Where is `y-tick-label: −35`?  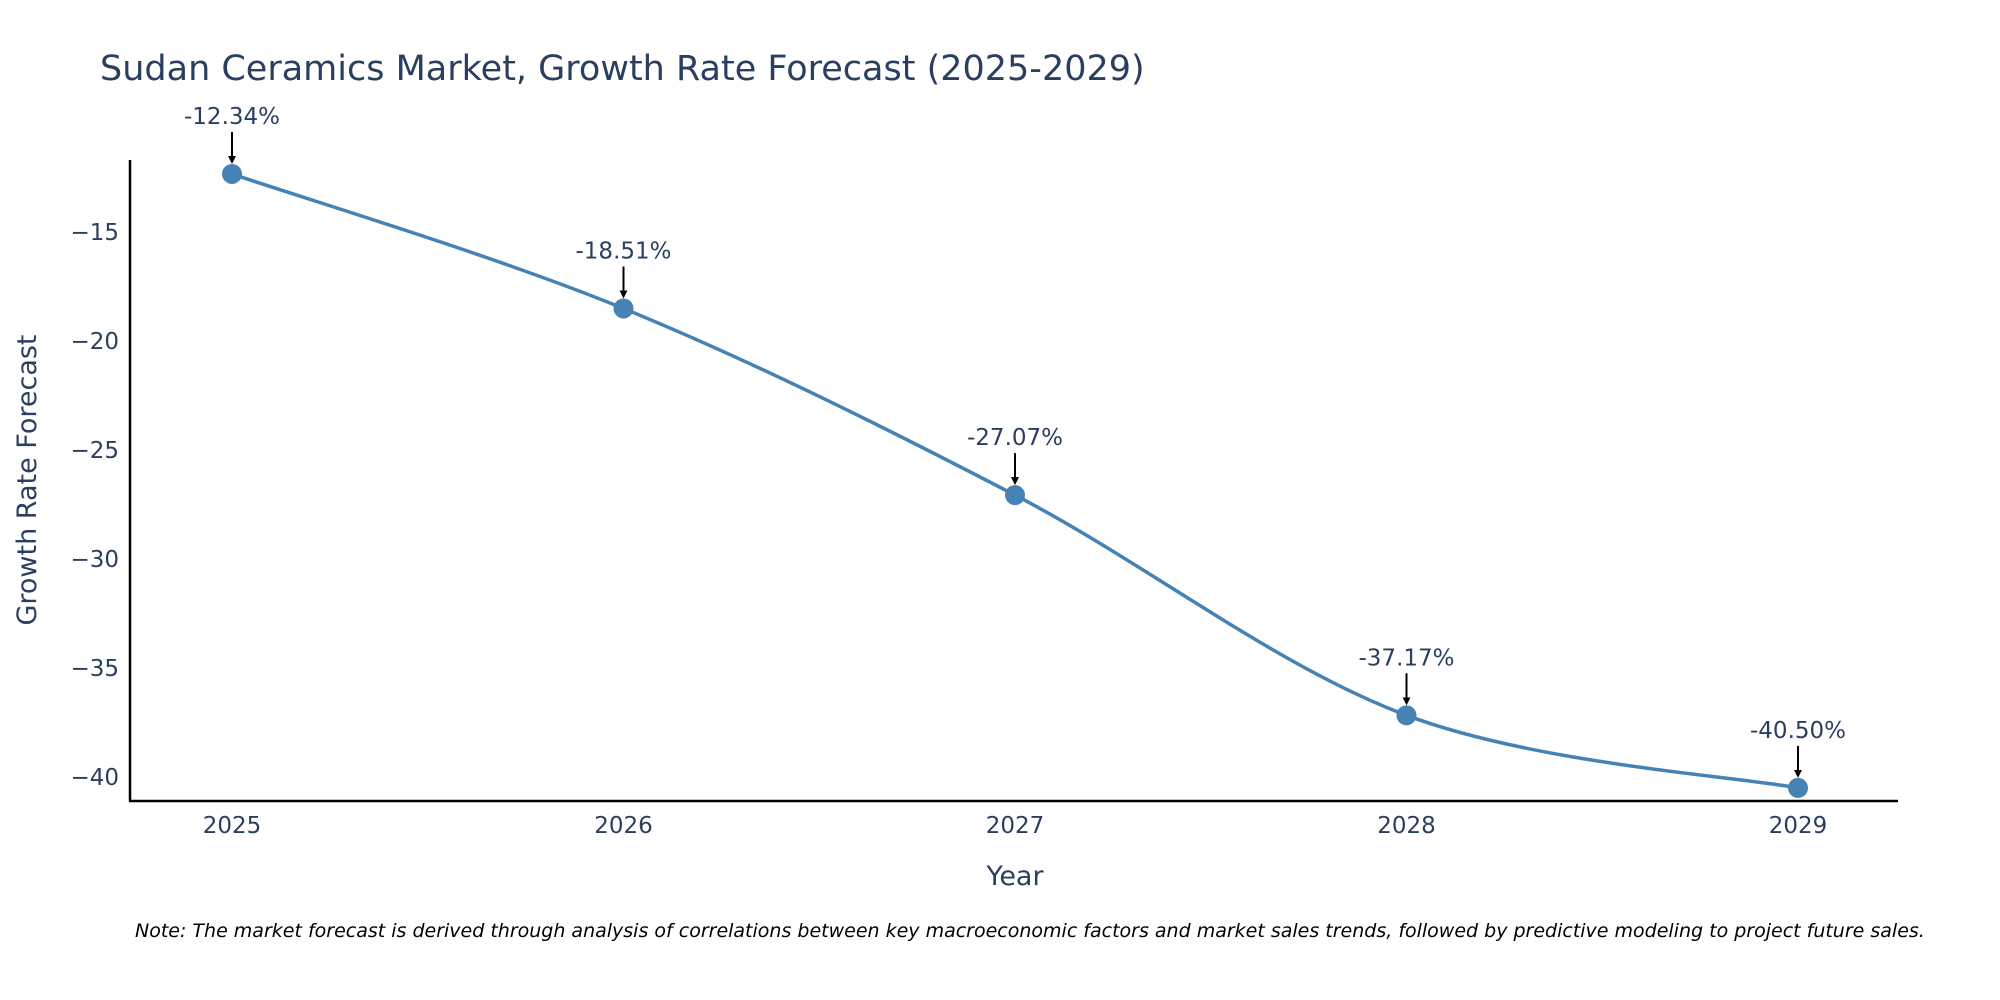 y-tick-label: −35 is located at coordinates (94, 669).